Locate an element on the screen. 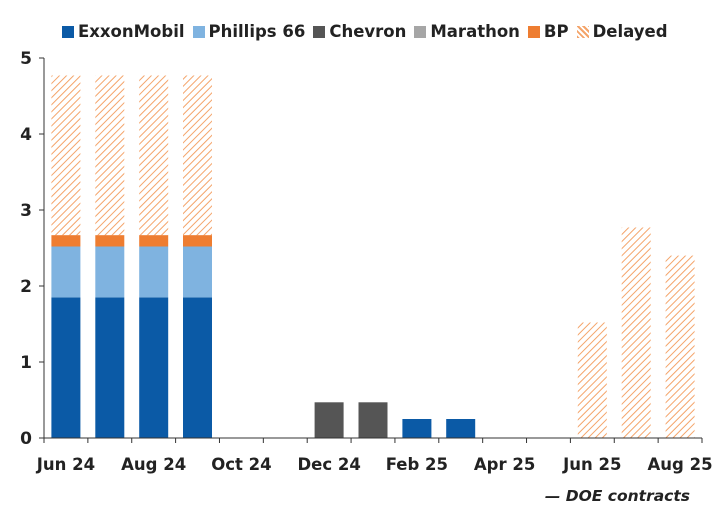  legend-item-delayed: Delayed is located at coordinates (622, 31).